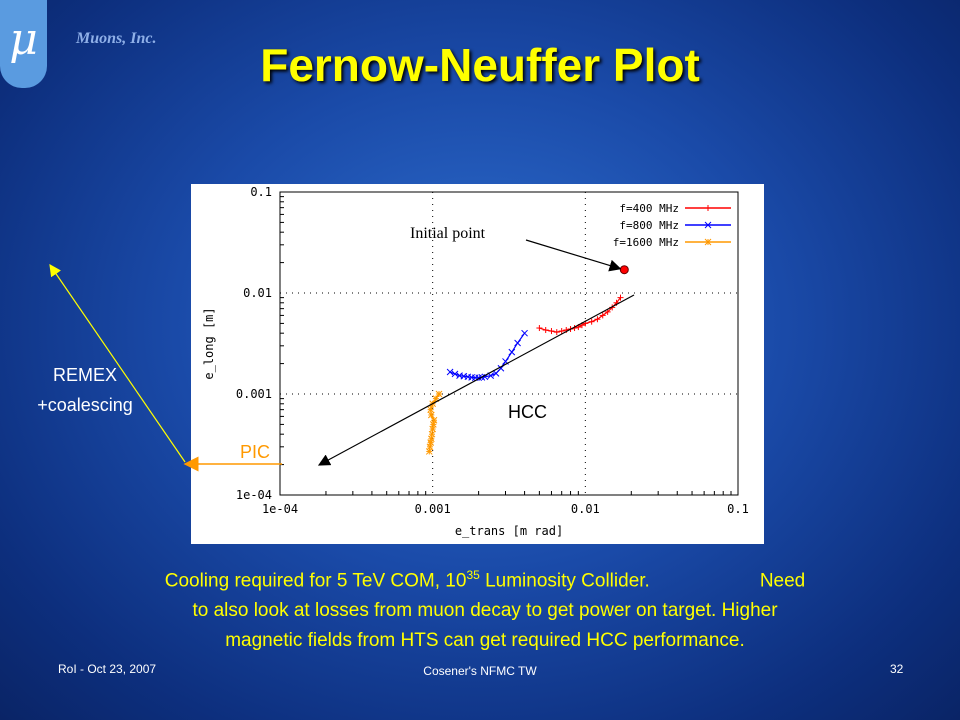  What do you see at coordinates (433, 509) in the screenshot?
I see `x-tick-label: 0.001` at bounding box center [433, 509].